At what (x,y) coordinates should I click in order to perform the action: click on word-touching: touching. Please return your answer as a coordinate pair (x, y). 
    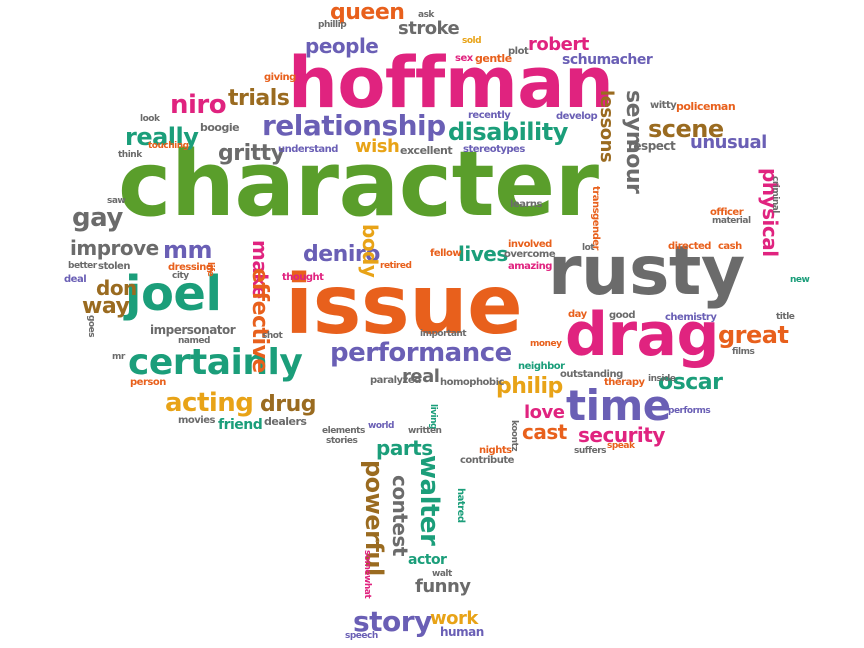
    Looking at the image, I should click on (168, 146).